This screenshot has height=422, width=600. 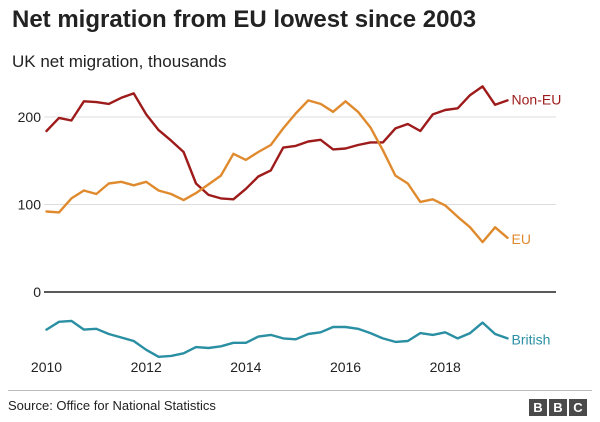 I want to click on y-tick-label: 100, so click(x=30, y=205).